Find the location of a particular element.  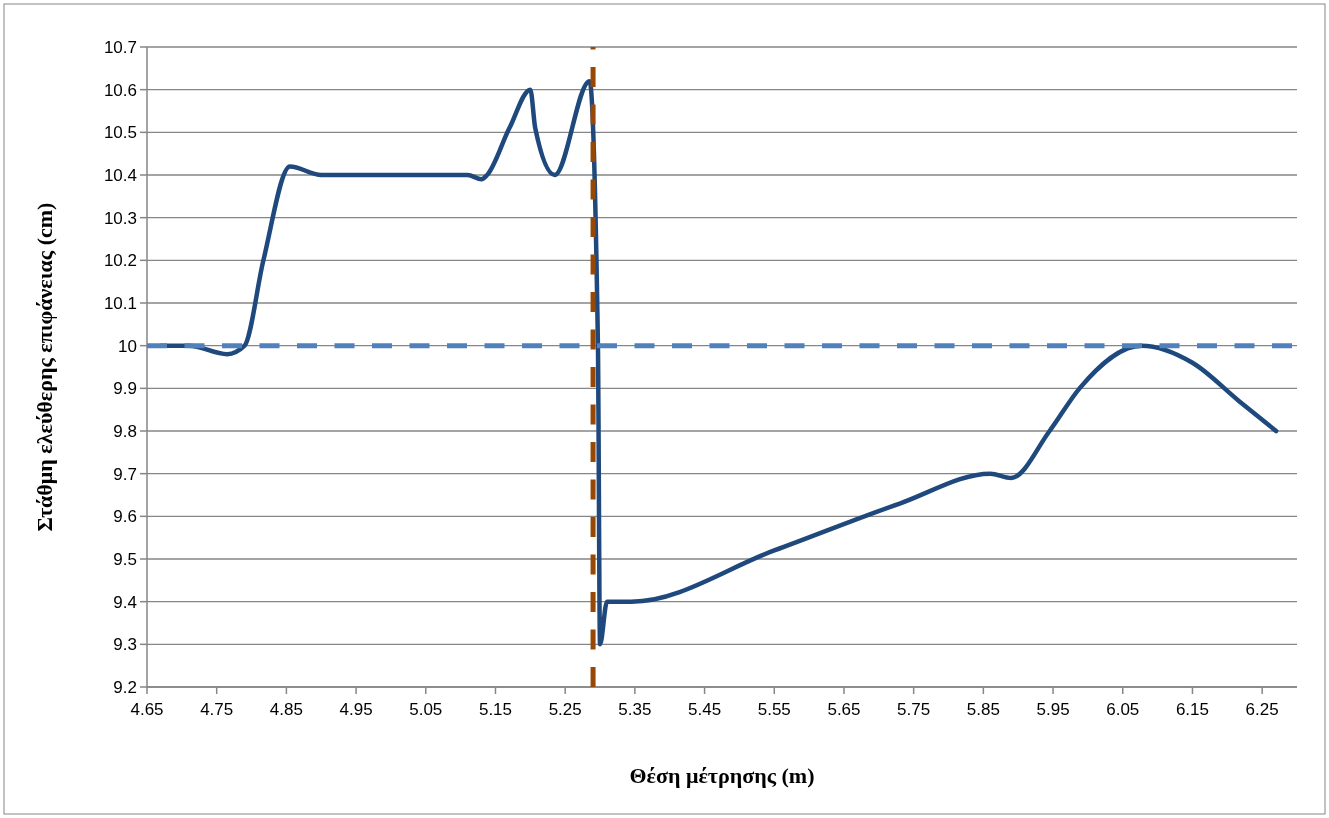

y-tick-label: 10.7 is located at coordinates (120, 47).